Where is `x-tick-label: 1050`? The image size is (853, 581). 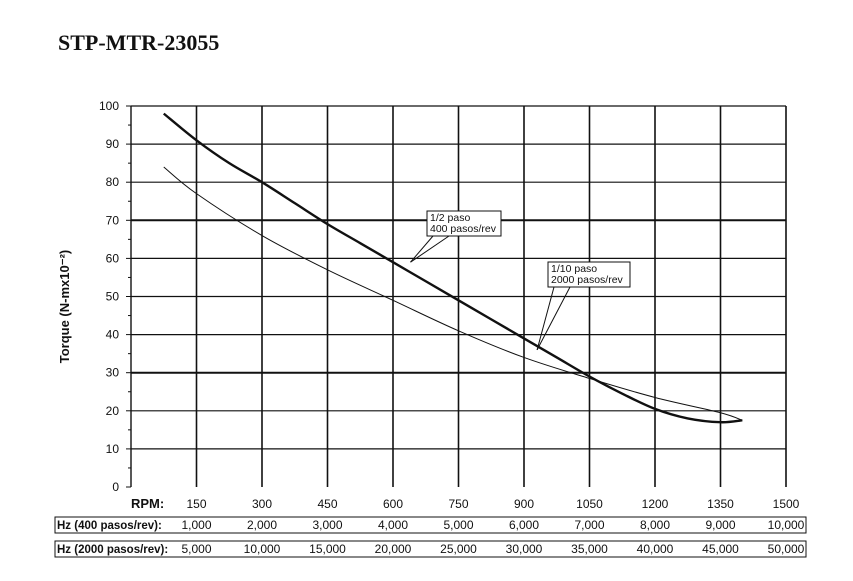
x-tick-label: 1050 is located at coordinates (589, 504).